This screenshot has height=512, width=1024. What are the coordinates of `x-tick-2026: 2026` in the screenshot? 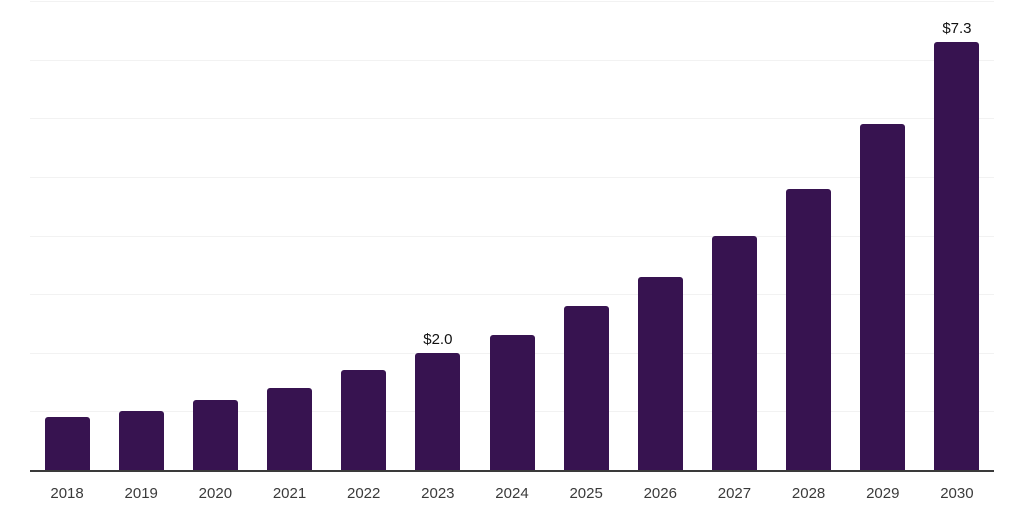 It's located at (660, 493).